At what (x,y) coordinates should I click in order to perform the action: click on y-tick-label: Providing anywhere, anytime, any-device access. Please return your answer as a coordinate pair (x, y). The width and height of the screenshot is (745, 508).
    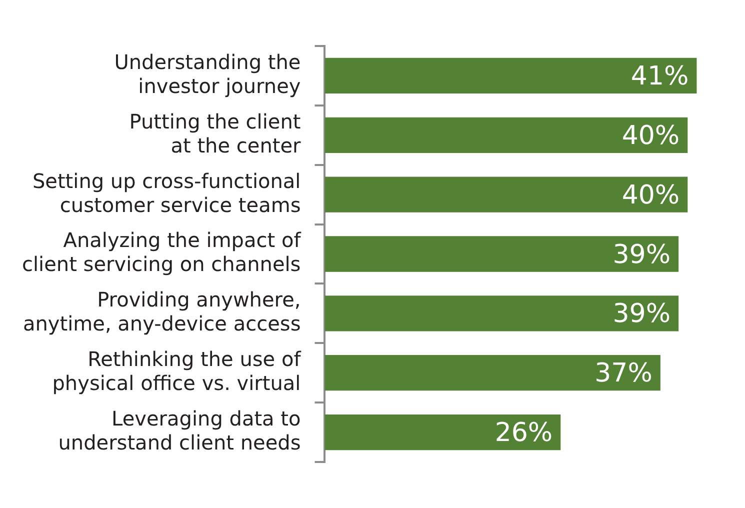
    Looking at the image, I should click on (161, 312).